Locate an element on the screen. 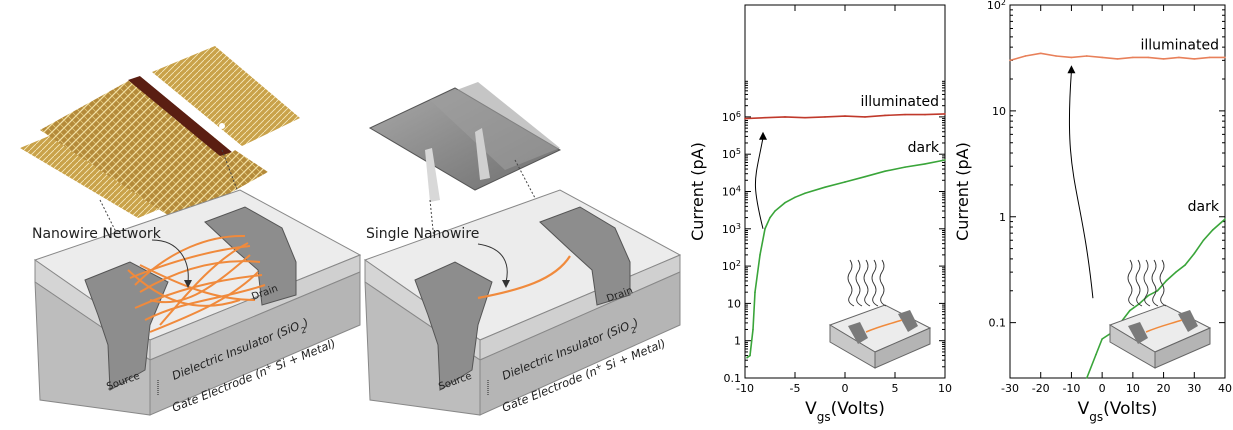 The width and height of the screenshot is (1233, 430). y-axis-label: Current (pA) is located at coordinates (962, 191).